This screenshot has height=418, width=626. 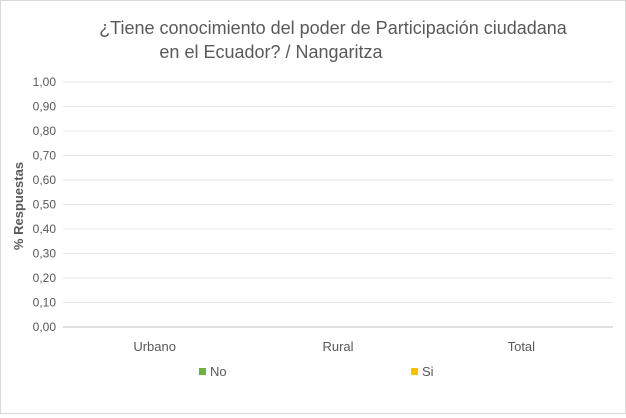 I want to click on y-axis-title: % Respuestas, so click(x=18, y=206).